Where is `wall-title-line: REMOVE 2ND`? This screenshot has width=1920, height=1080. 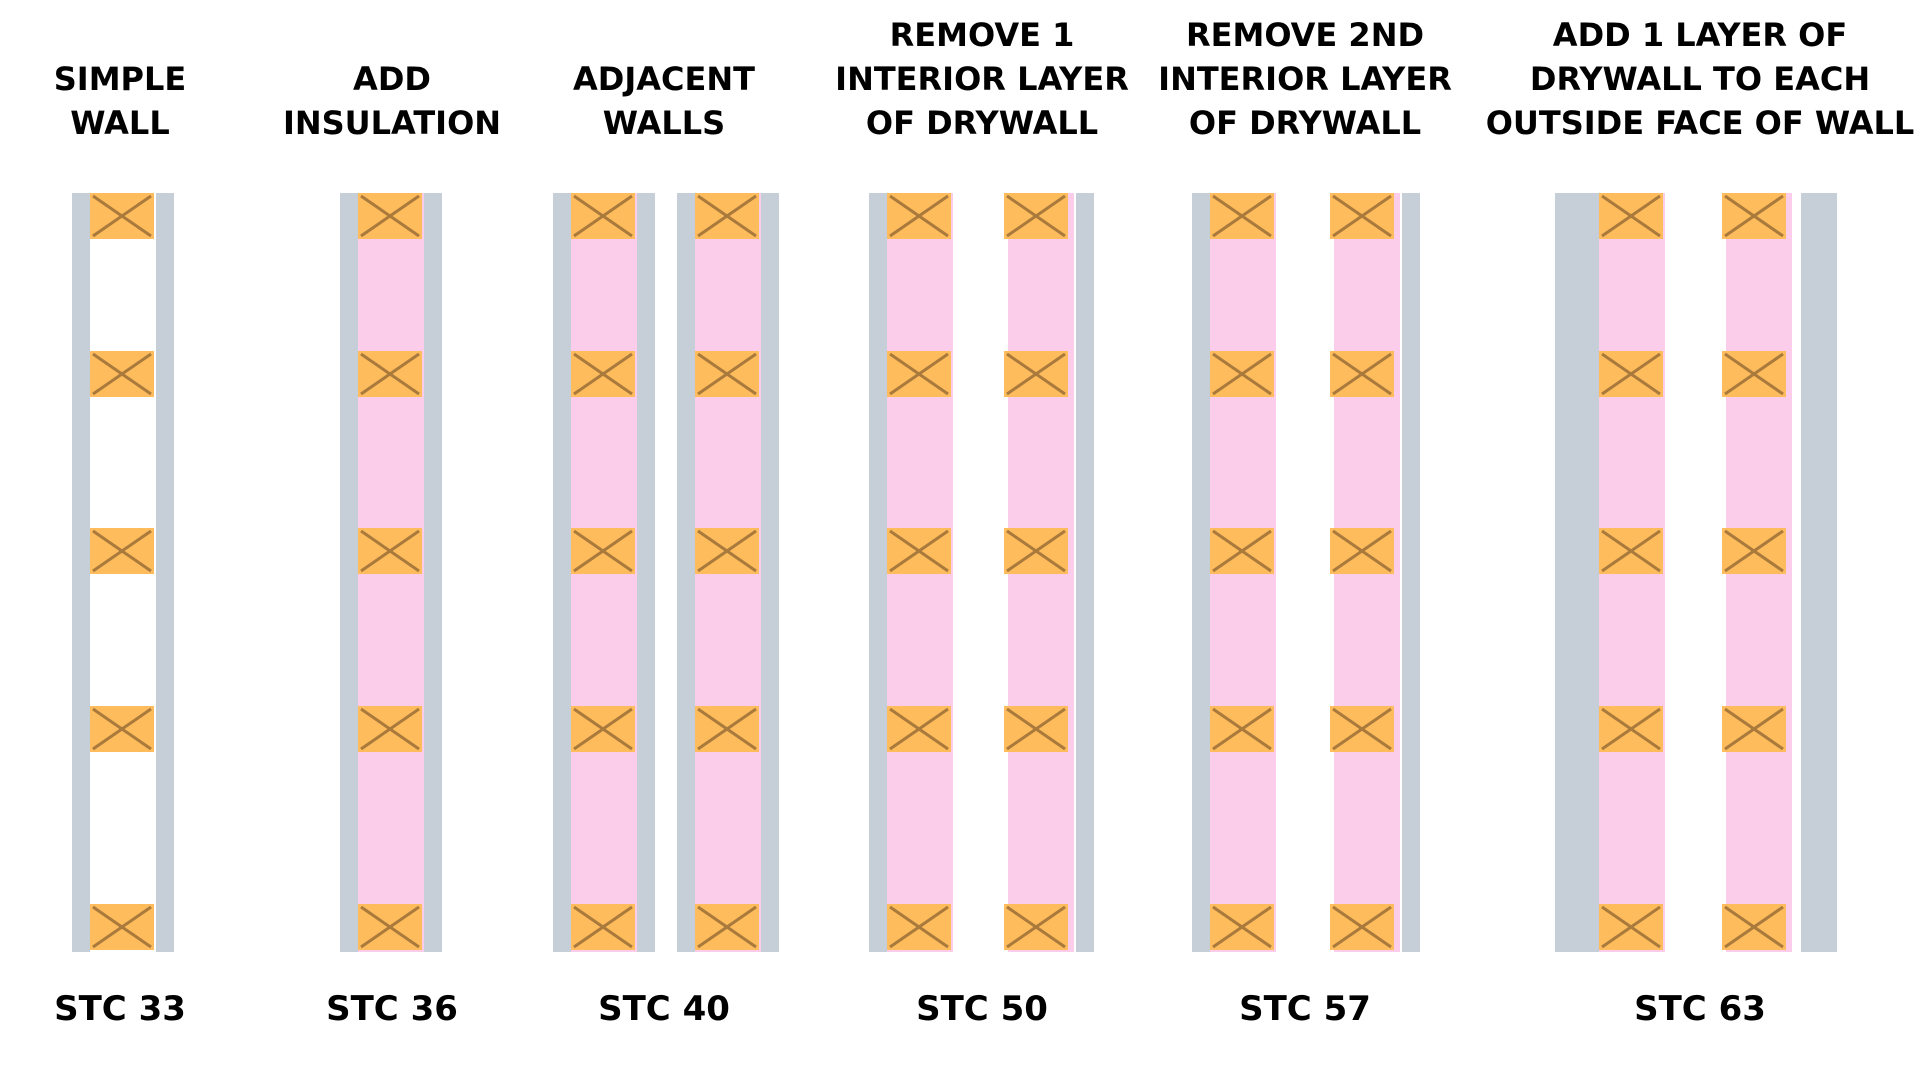 wall-title-line: REMOVE 2ND is located at coordinates (1305, 35).